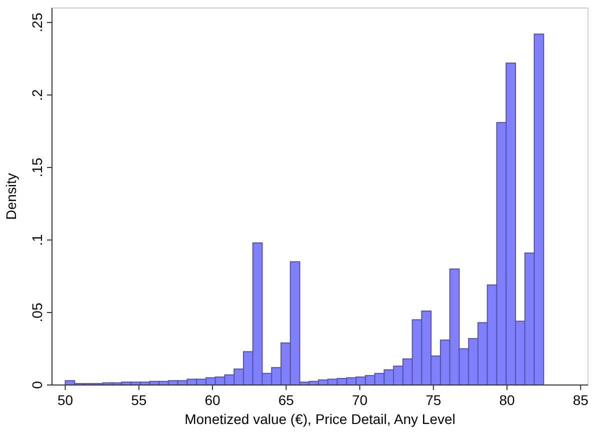 Image resolution: width=600 pixels, height=432 pixels. I want to click on x-axis-title: Monetized value (€), Price Detail, Any Level, so click(320, 419).